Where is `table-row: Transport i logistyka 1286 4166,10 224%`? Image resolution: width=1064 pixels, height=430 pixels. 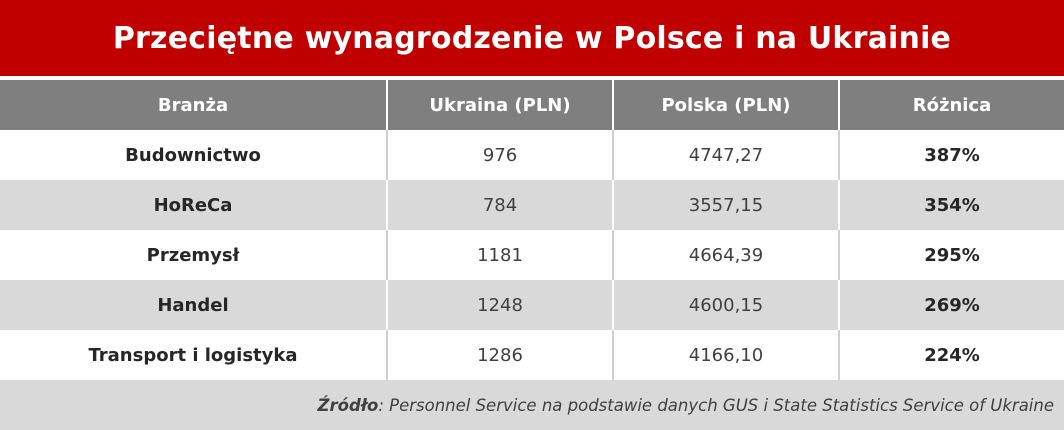
table-row: Transport i logistyka 1286 4166,10 224% is located at coordinates (532, 355).